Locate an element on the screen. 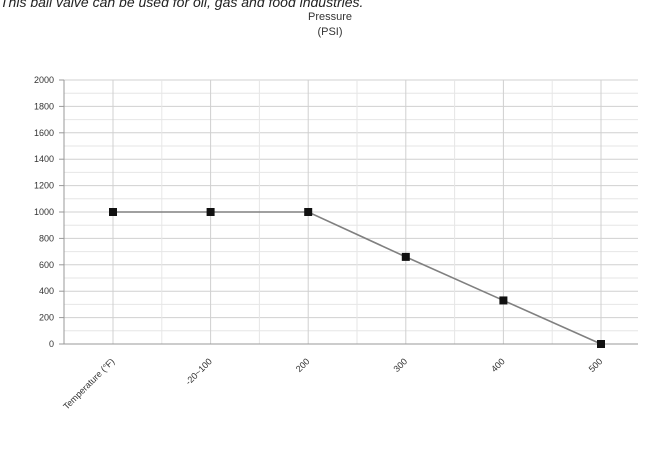  x-tick-label: 300 is located at coordinates (401, 365).